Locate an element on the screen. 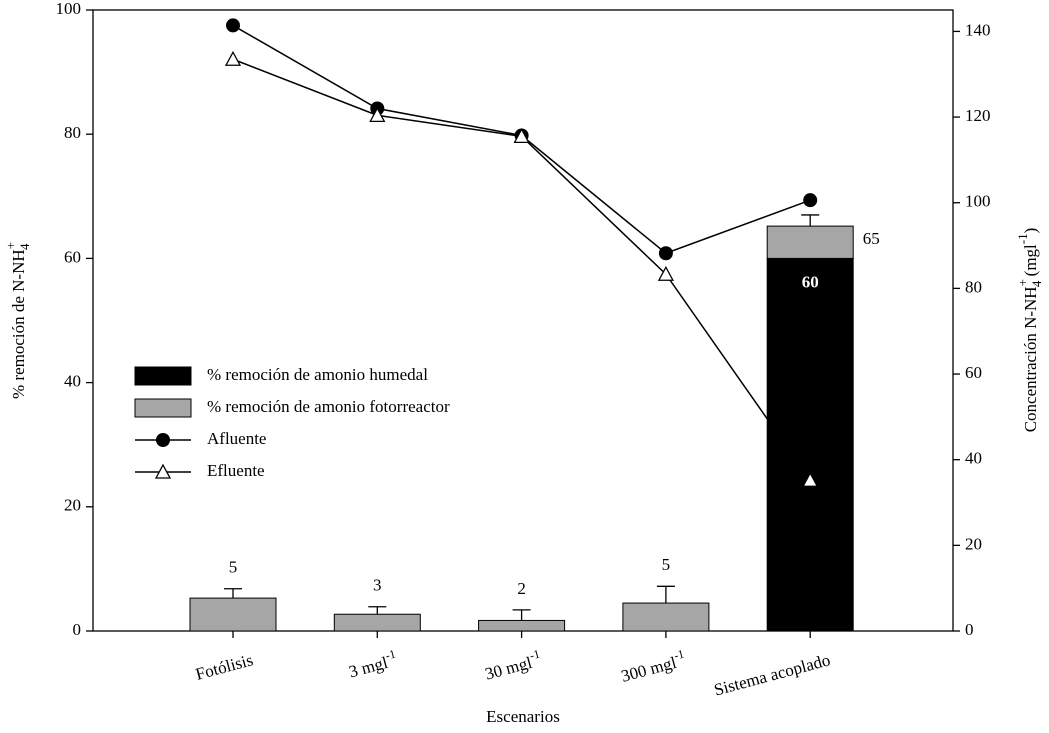 The width and height of the screenshot is (1049, 733). y-tick-label: 80 is located at coordinates (72, 132).